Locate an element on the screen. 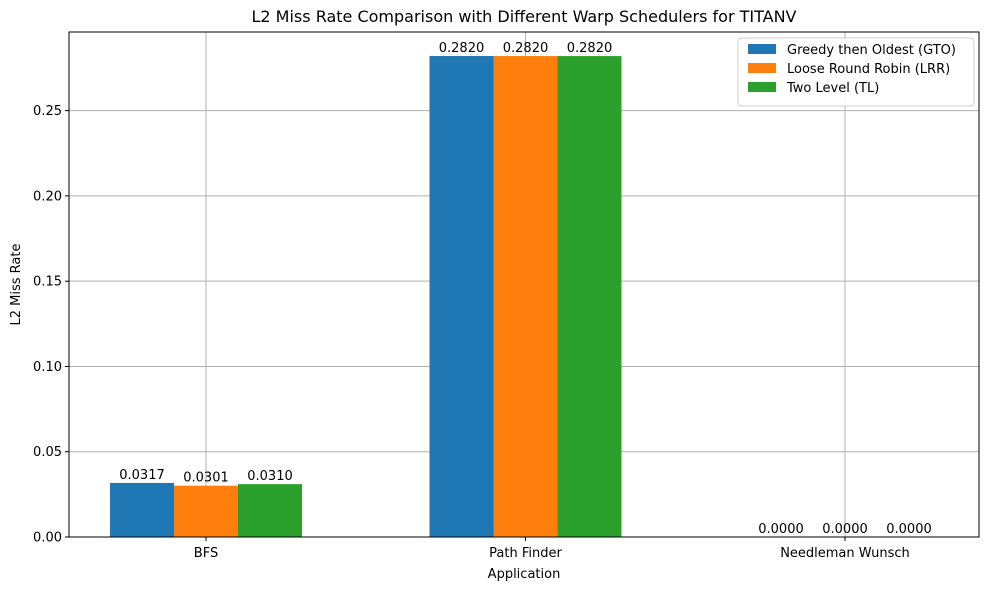 Image resolution: width=989 pixels, height=590 pixels. legend-box is located at coordinates (856, 72).